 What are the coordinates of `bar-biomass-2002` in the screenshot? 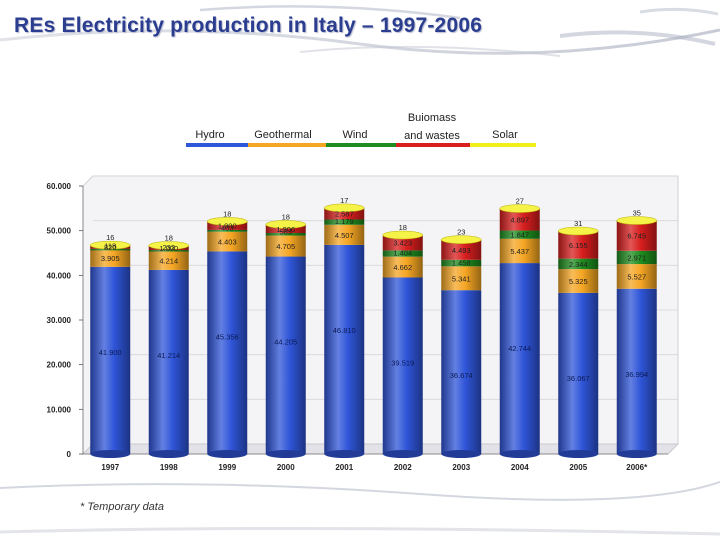 It's located at (402, 243).